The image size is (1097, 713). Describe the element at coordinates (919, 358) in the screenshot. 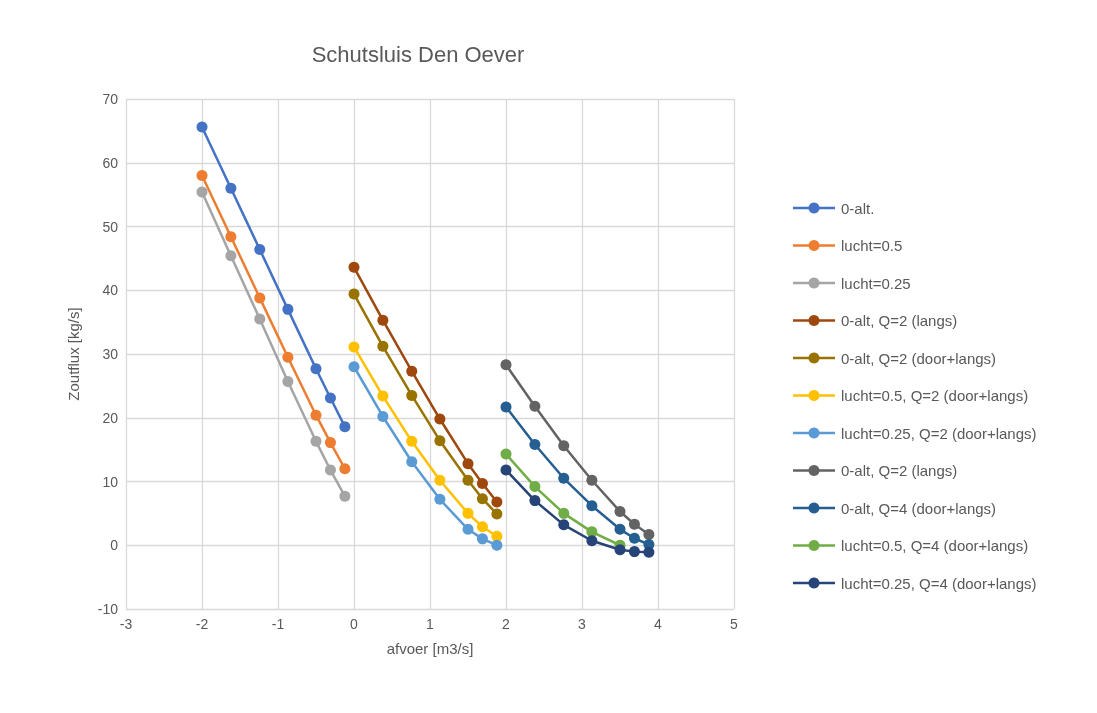

I see `legend-label: 0-alt, Q=2 (door+langs)` at that location.